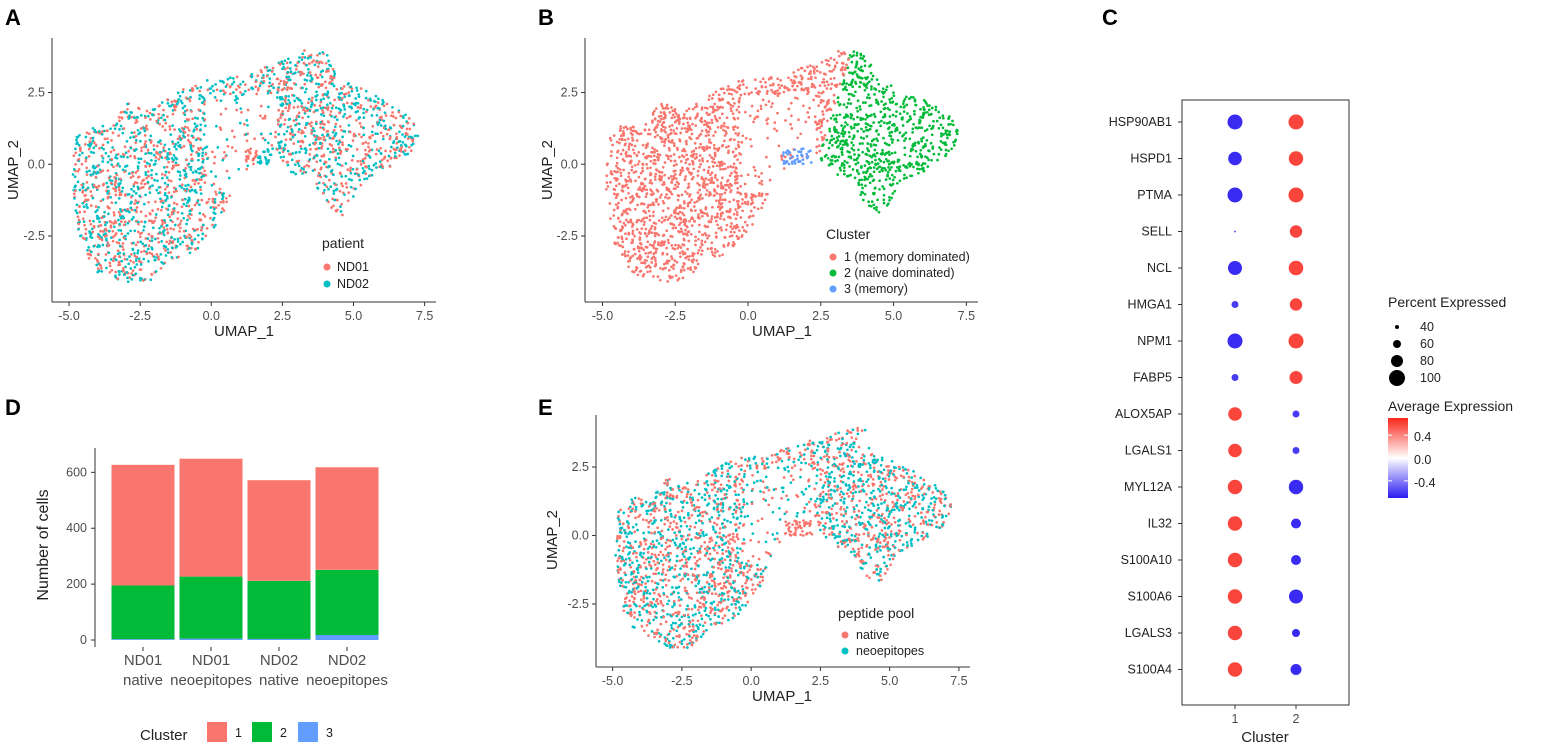 This screenshot has height=753, width=1541. Describe the element at coordinates (1427, 361) in the screenshot. I see `size-legend-label: 80` at that location.